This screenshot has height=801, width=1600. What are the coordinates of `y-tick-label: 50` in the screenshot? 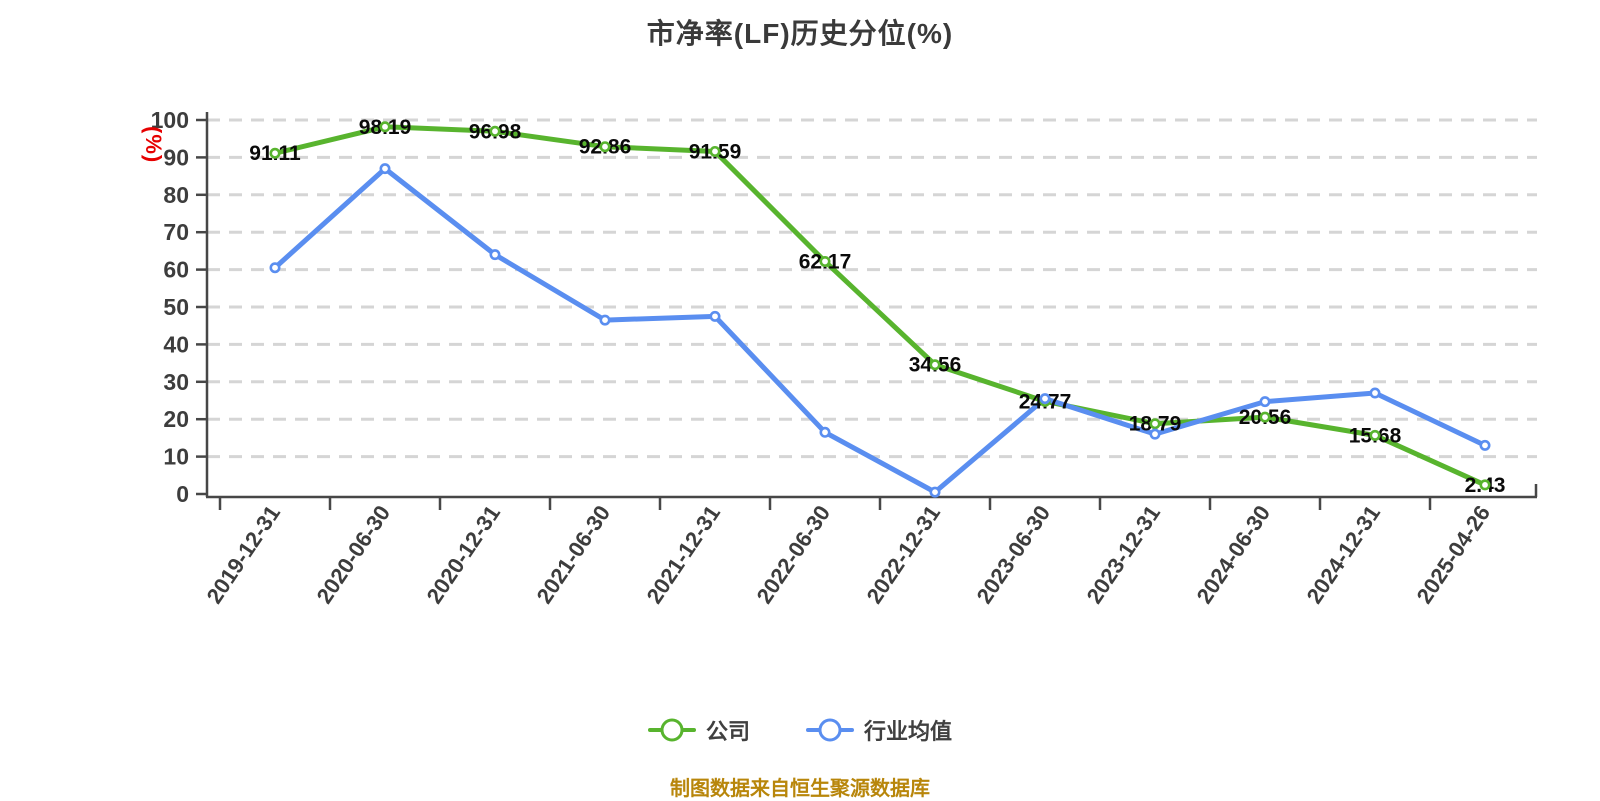 It's located at (176, 307).